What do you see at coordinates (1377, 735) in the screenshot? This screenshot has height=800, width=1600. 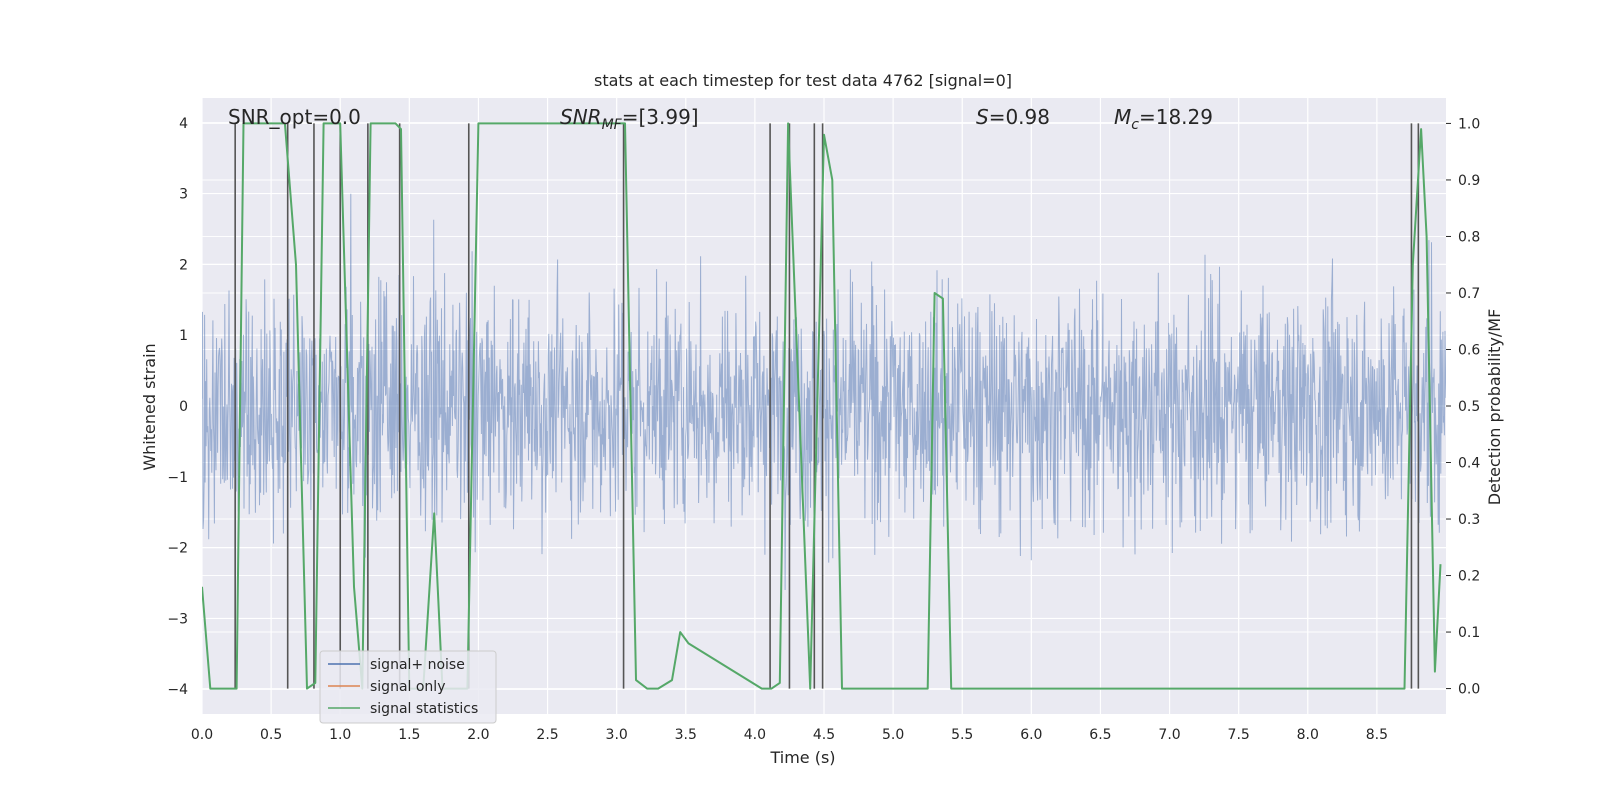 I see `x-tick-label: 8.5` at bounding box center [1377, 735].